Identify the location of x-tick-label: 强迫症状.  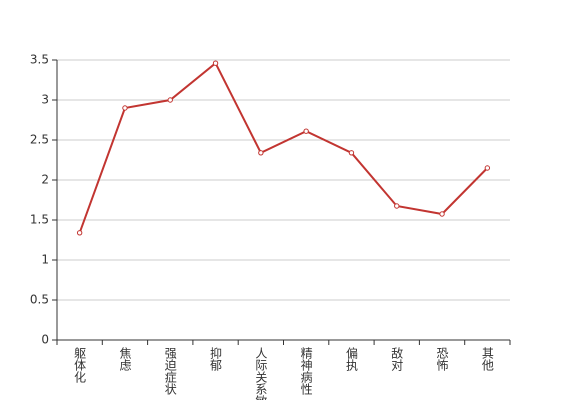
(170, 371).